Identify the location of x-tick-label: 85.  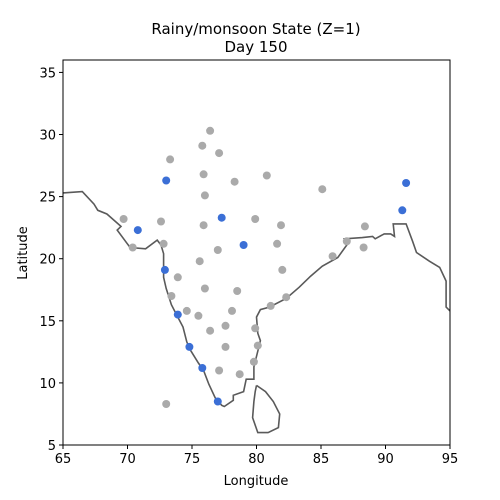
(321, 459).